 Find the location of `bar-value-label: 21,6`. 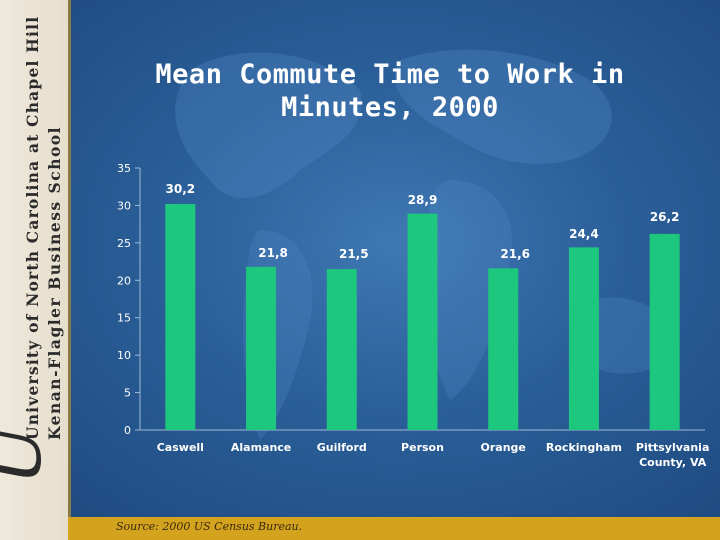

bar-value-label: 21,6 is located at coordinates (515, 254).